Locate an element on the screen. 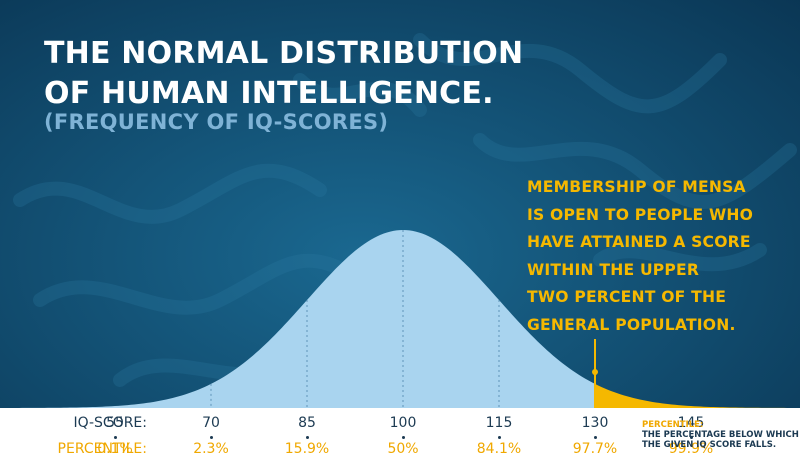 This screenshot has height=466, width=800. axis-band is located at coordinates (400, 437).